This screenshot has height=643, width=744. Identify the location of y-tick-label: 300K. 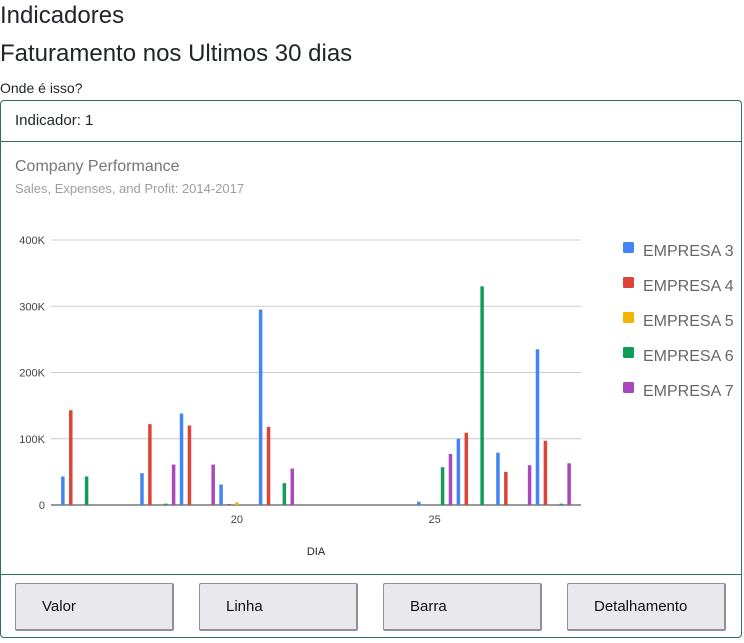
(32, 307).